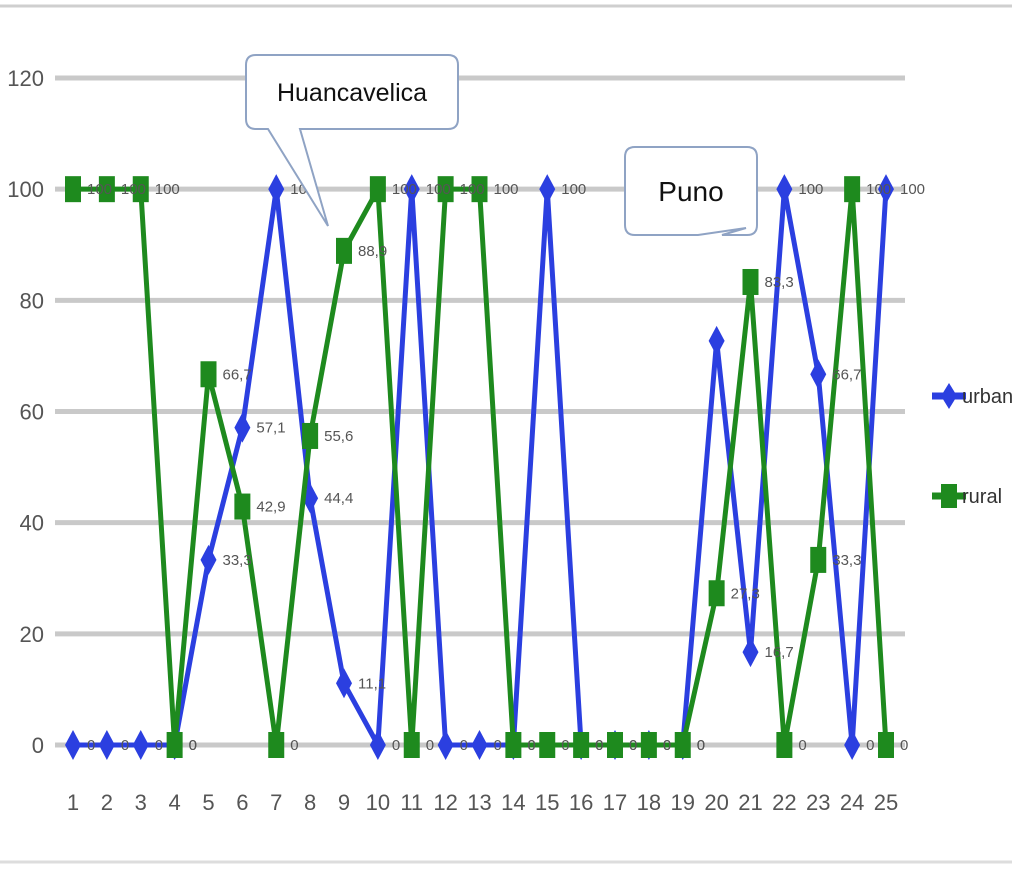 This screenshot has height=875, width=1012. Describe the element at coordinates (818, 802) in the screenshot. I see `x-tick-label: 23` at that location.